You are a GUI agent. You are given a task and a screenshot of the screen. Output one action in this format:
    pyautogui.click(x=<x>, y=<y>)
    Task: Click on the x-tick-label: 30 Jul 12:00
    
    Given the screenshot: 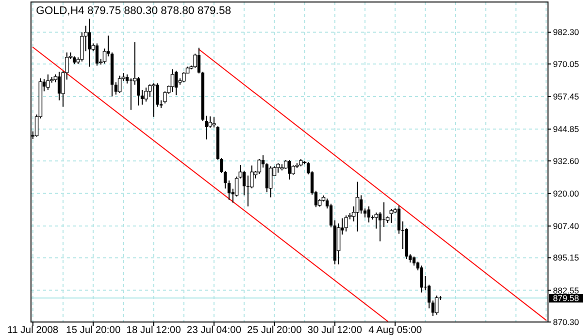 What is the action you would take?
    pyautogui.click(x=335, y=330)
    